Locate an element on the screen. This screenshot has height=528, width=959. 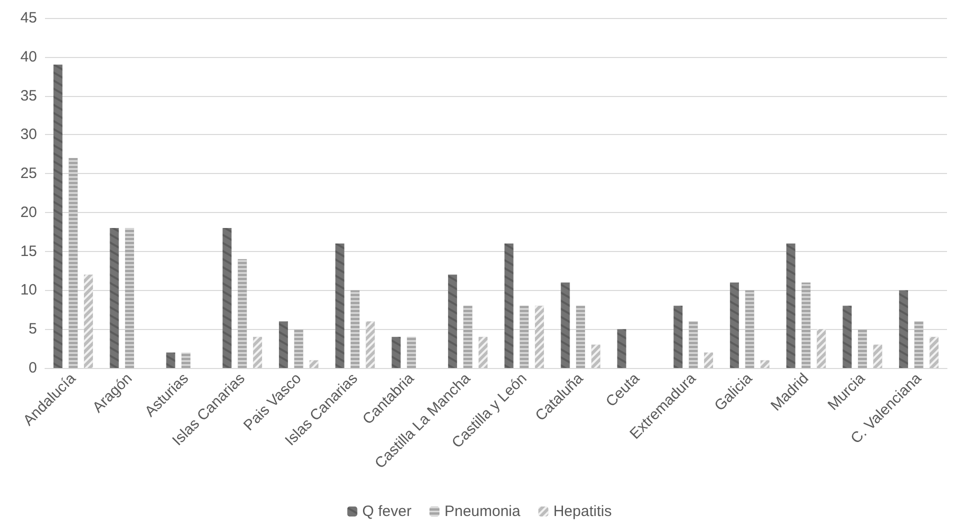
y-tick-label: 45 is located at coordinates (28, 18).